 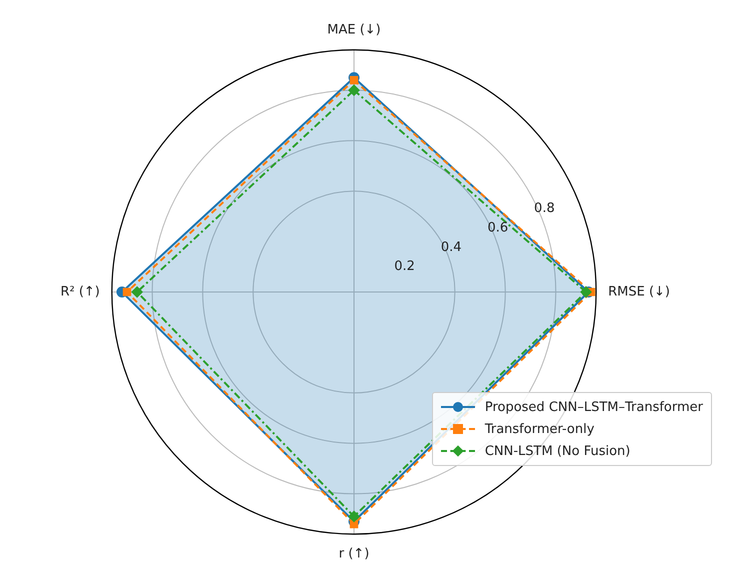 I want to click on y-tick-label: 0.8, so click(x=544, y=208).